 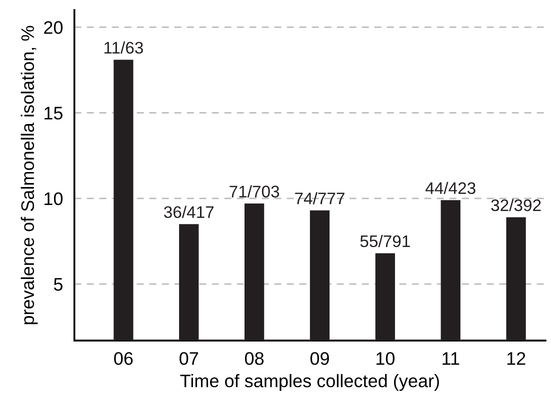 What do you see at coordinates (123, 358) in the screenshot?
I see `x-tick-label: 06` at bounding box center [123, 358].